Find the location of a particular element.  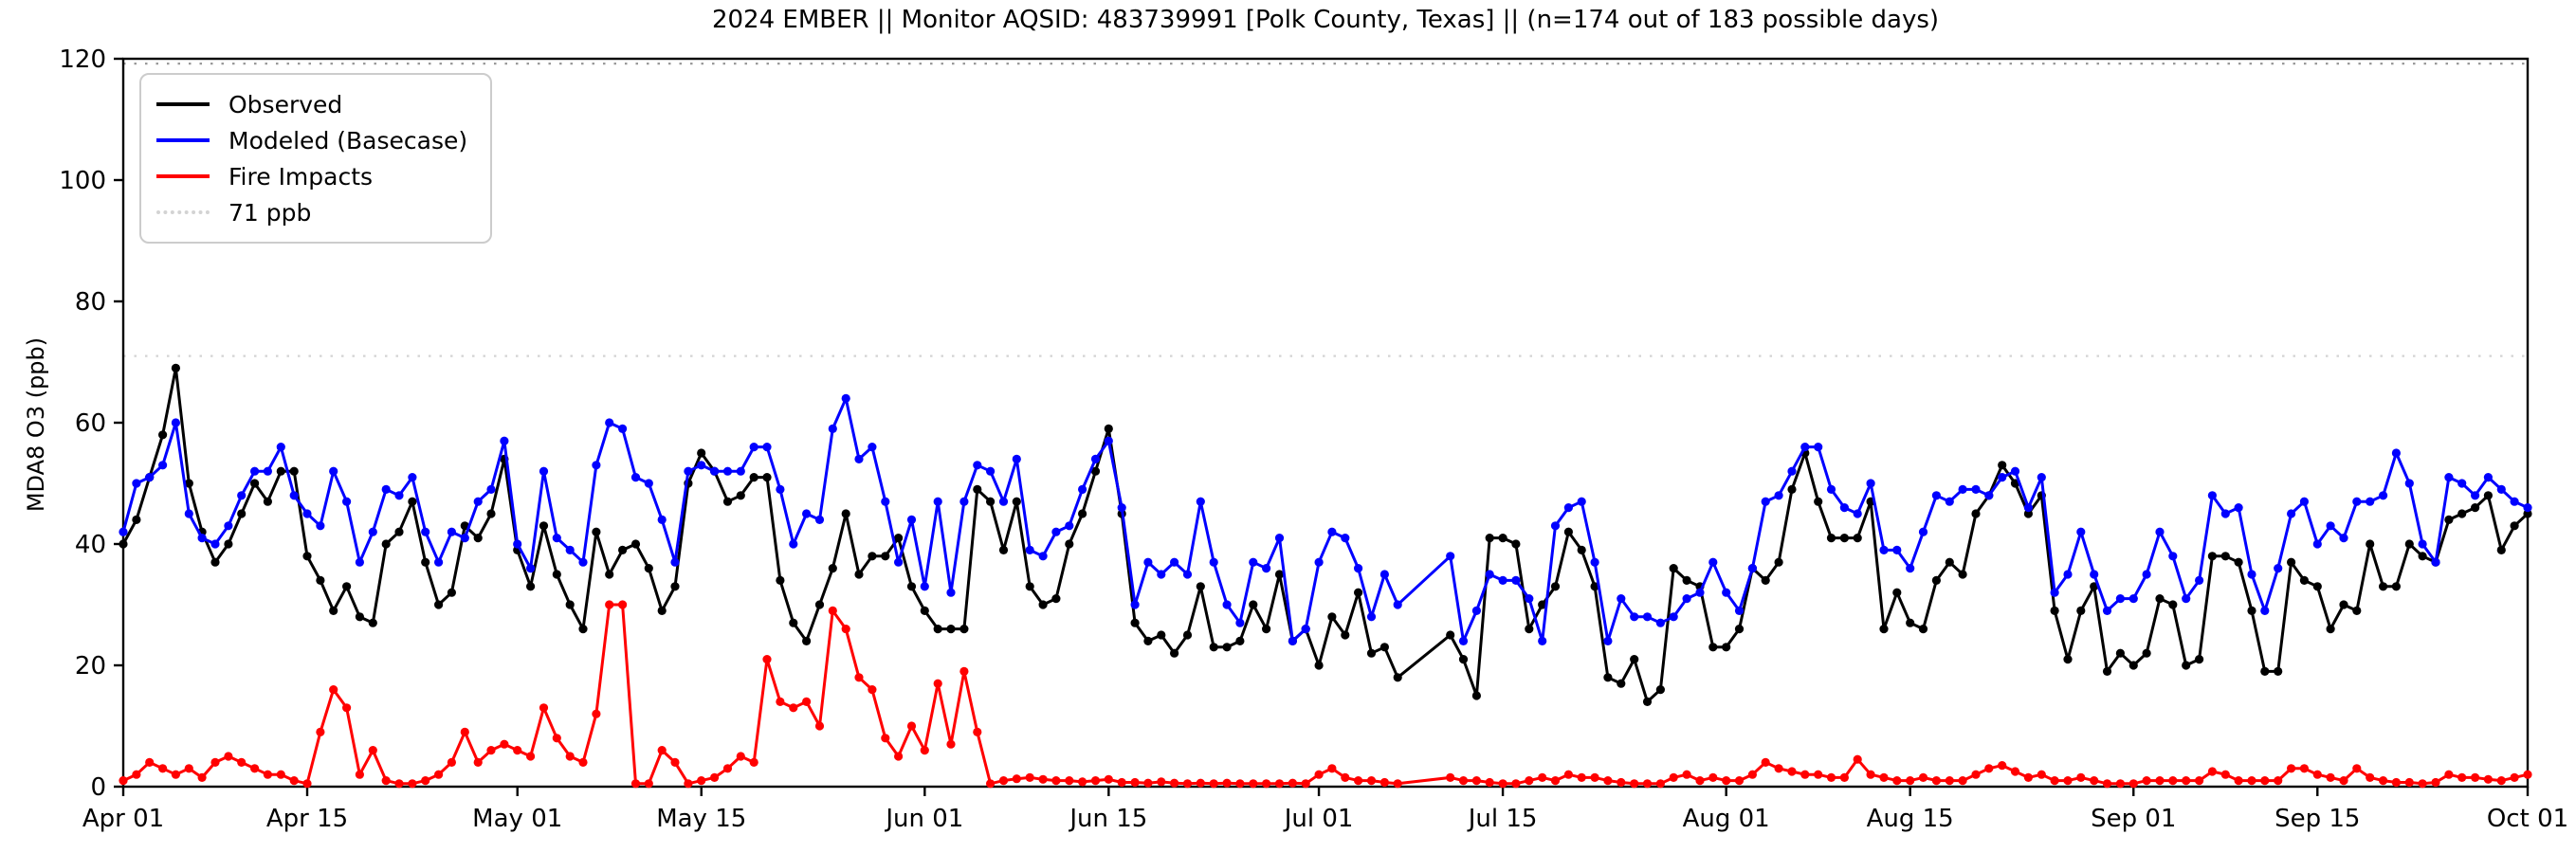

x-tick-label: Jul 15 is located at coordinates (1502, 819).